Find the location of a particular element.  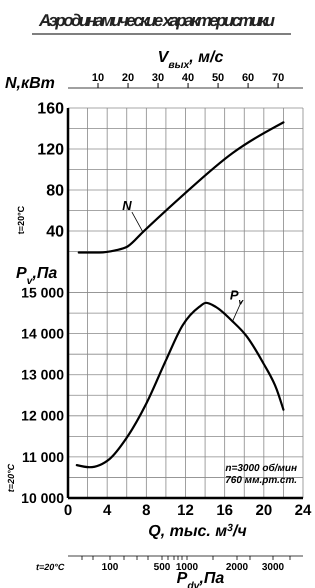

y-tick-label: 80 is located at coordinates (55, 191).